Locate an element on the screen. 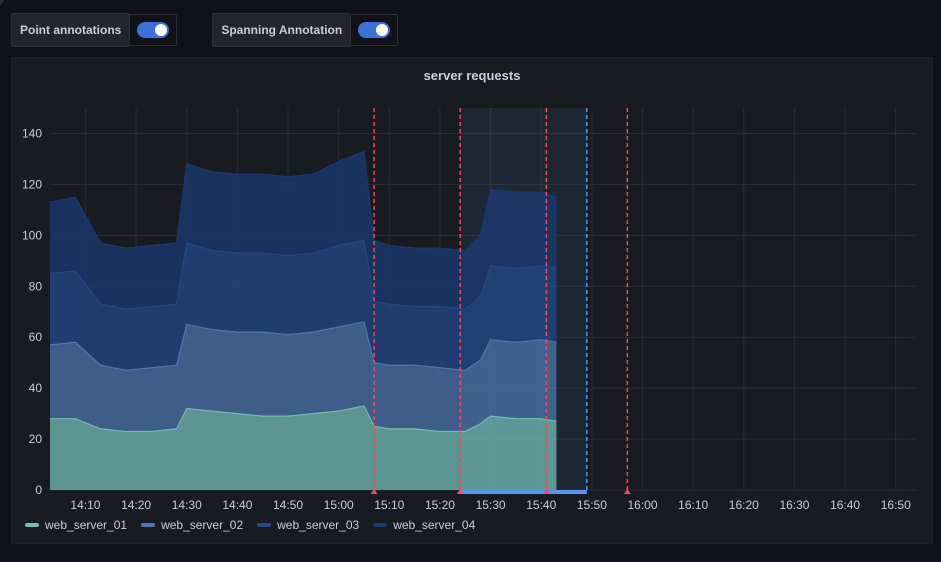 This screenshot has width=941, height=562. x-tick-label: 16:40 is located at coordinates (845, 505).